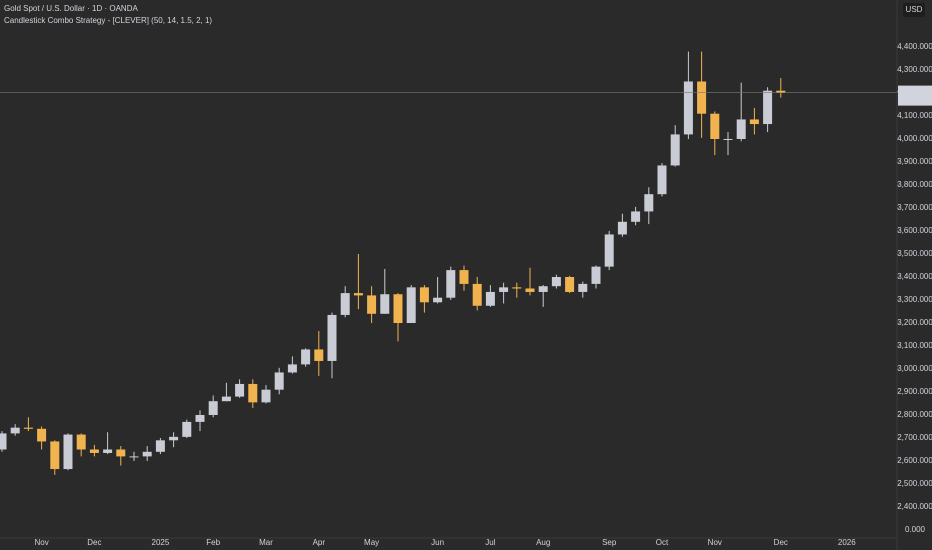 The image size is (932, 550). What do you see at coordinates (914, 322) in the screenshot?
I see `y-tick-label: 3,200.000` at bounding box center [914, 322].